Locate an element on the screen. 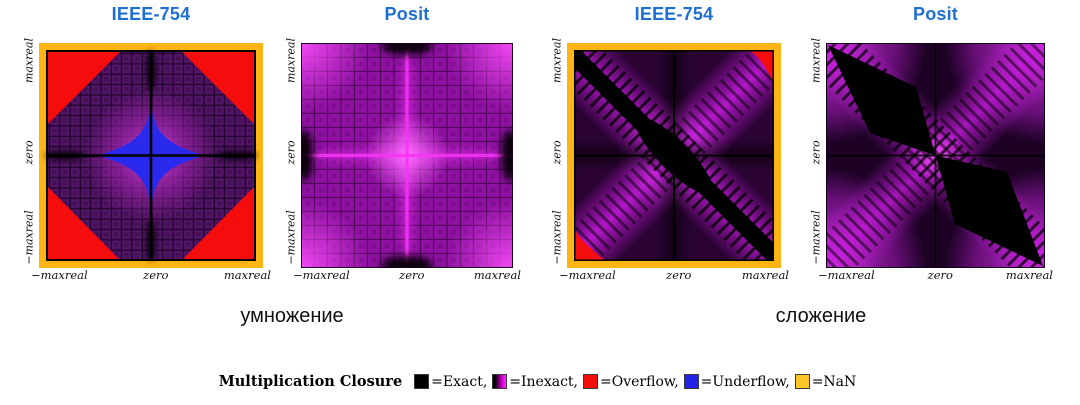 The image size is (1080, 405). plot-posit-addition is located at coordinates (935, 155).